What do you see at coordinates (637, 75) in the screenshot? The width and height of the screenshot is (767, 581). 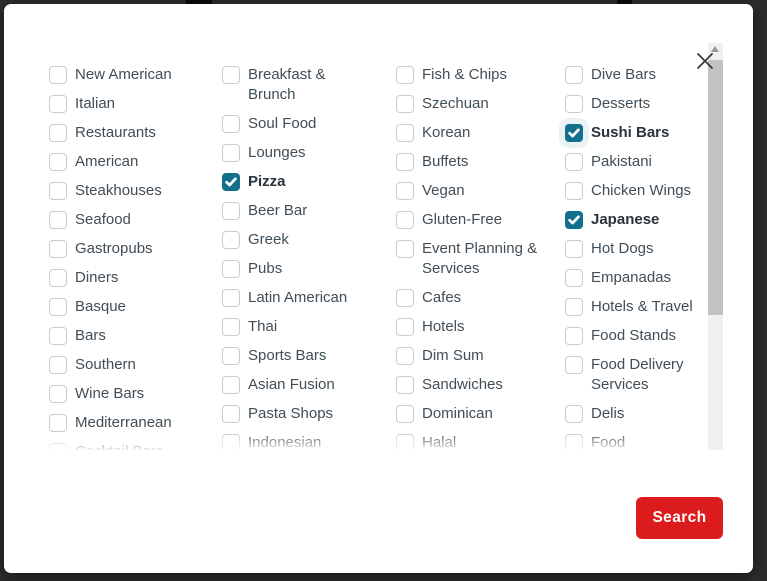 I see `category-option: Dive Bars` at bounding box center [637, 75].